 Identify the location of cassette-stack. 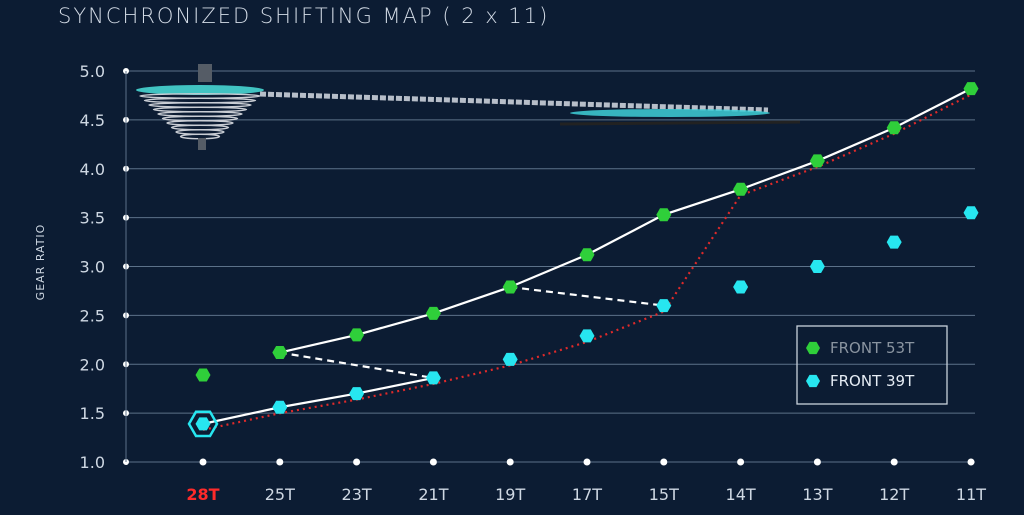
(200, 116).